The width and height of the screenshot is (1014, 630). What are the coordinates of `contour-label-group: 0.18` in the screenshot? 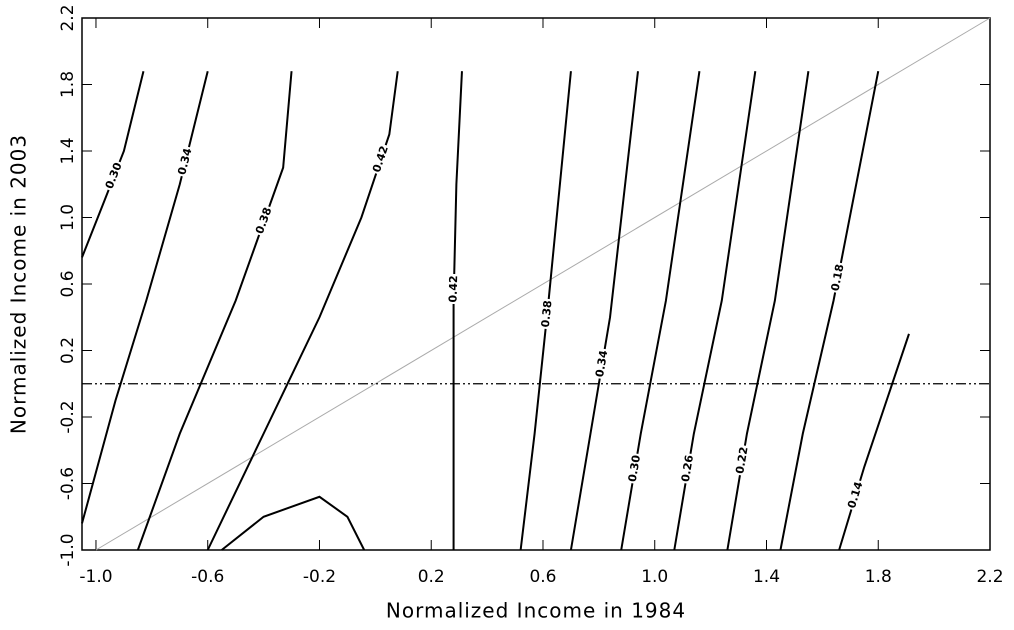 It's located at (838, 277).